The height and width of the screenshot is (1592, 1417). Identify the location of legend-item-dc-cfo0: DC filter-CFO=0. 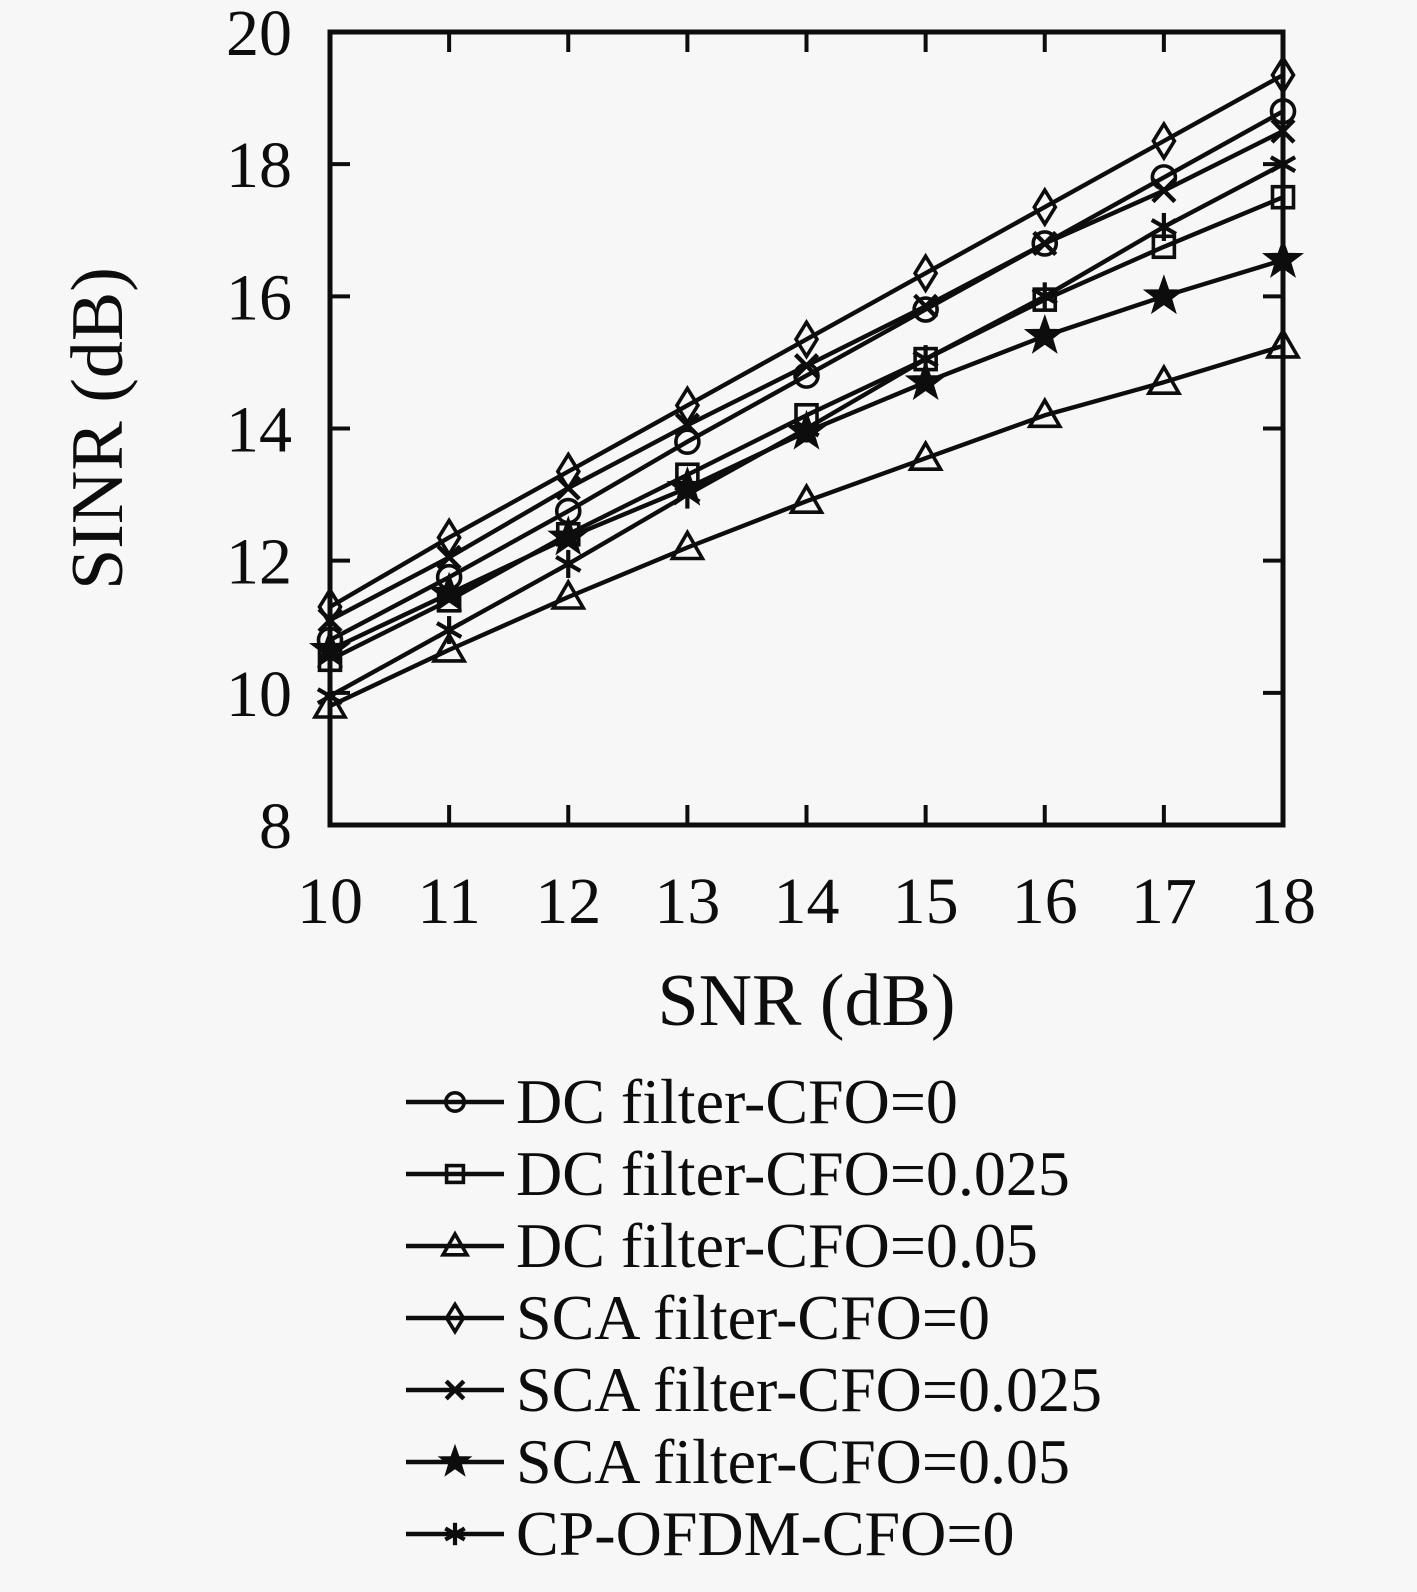
(753, 1102).